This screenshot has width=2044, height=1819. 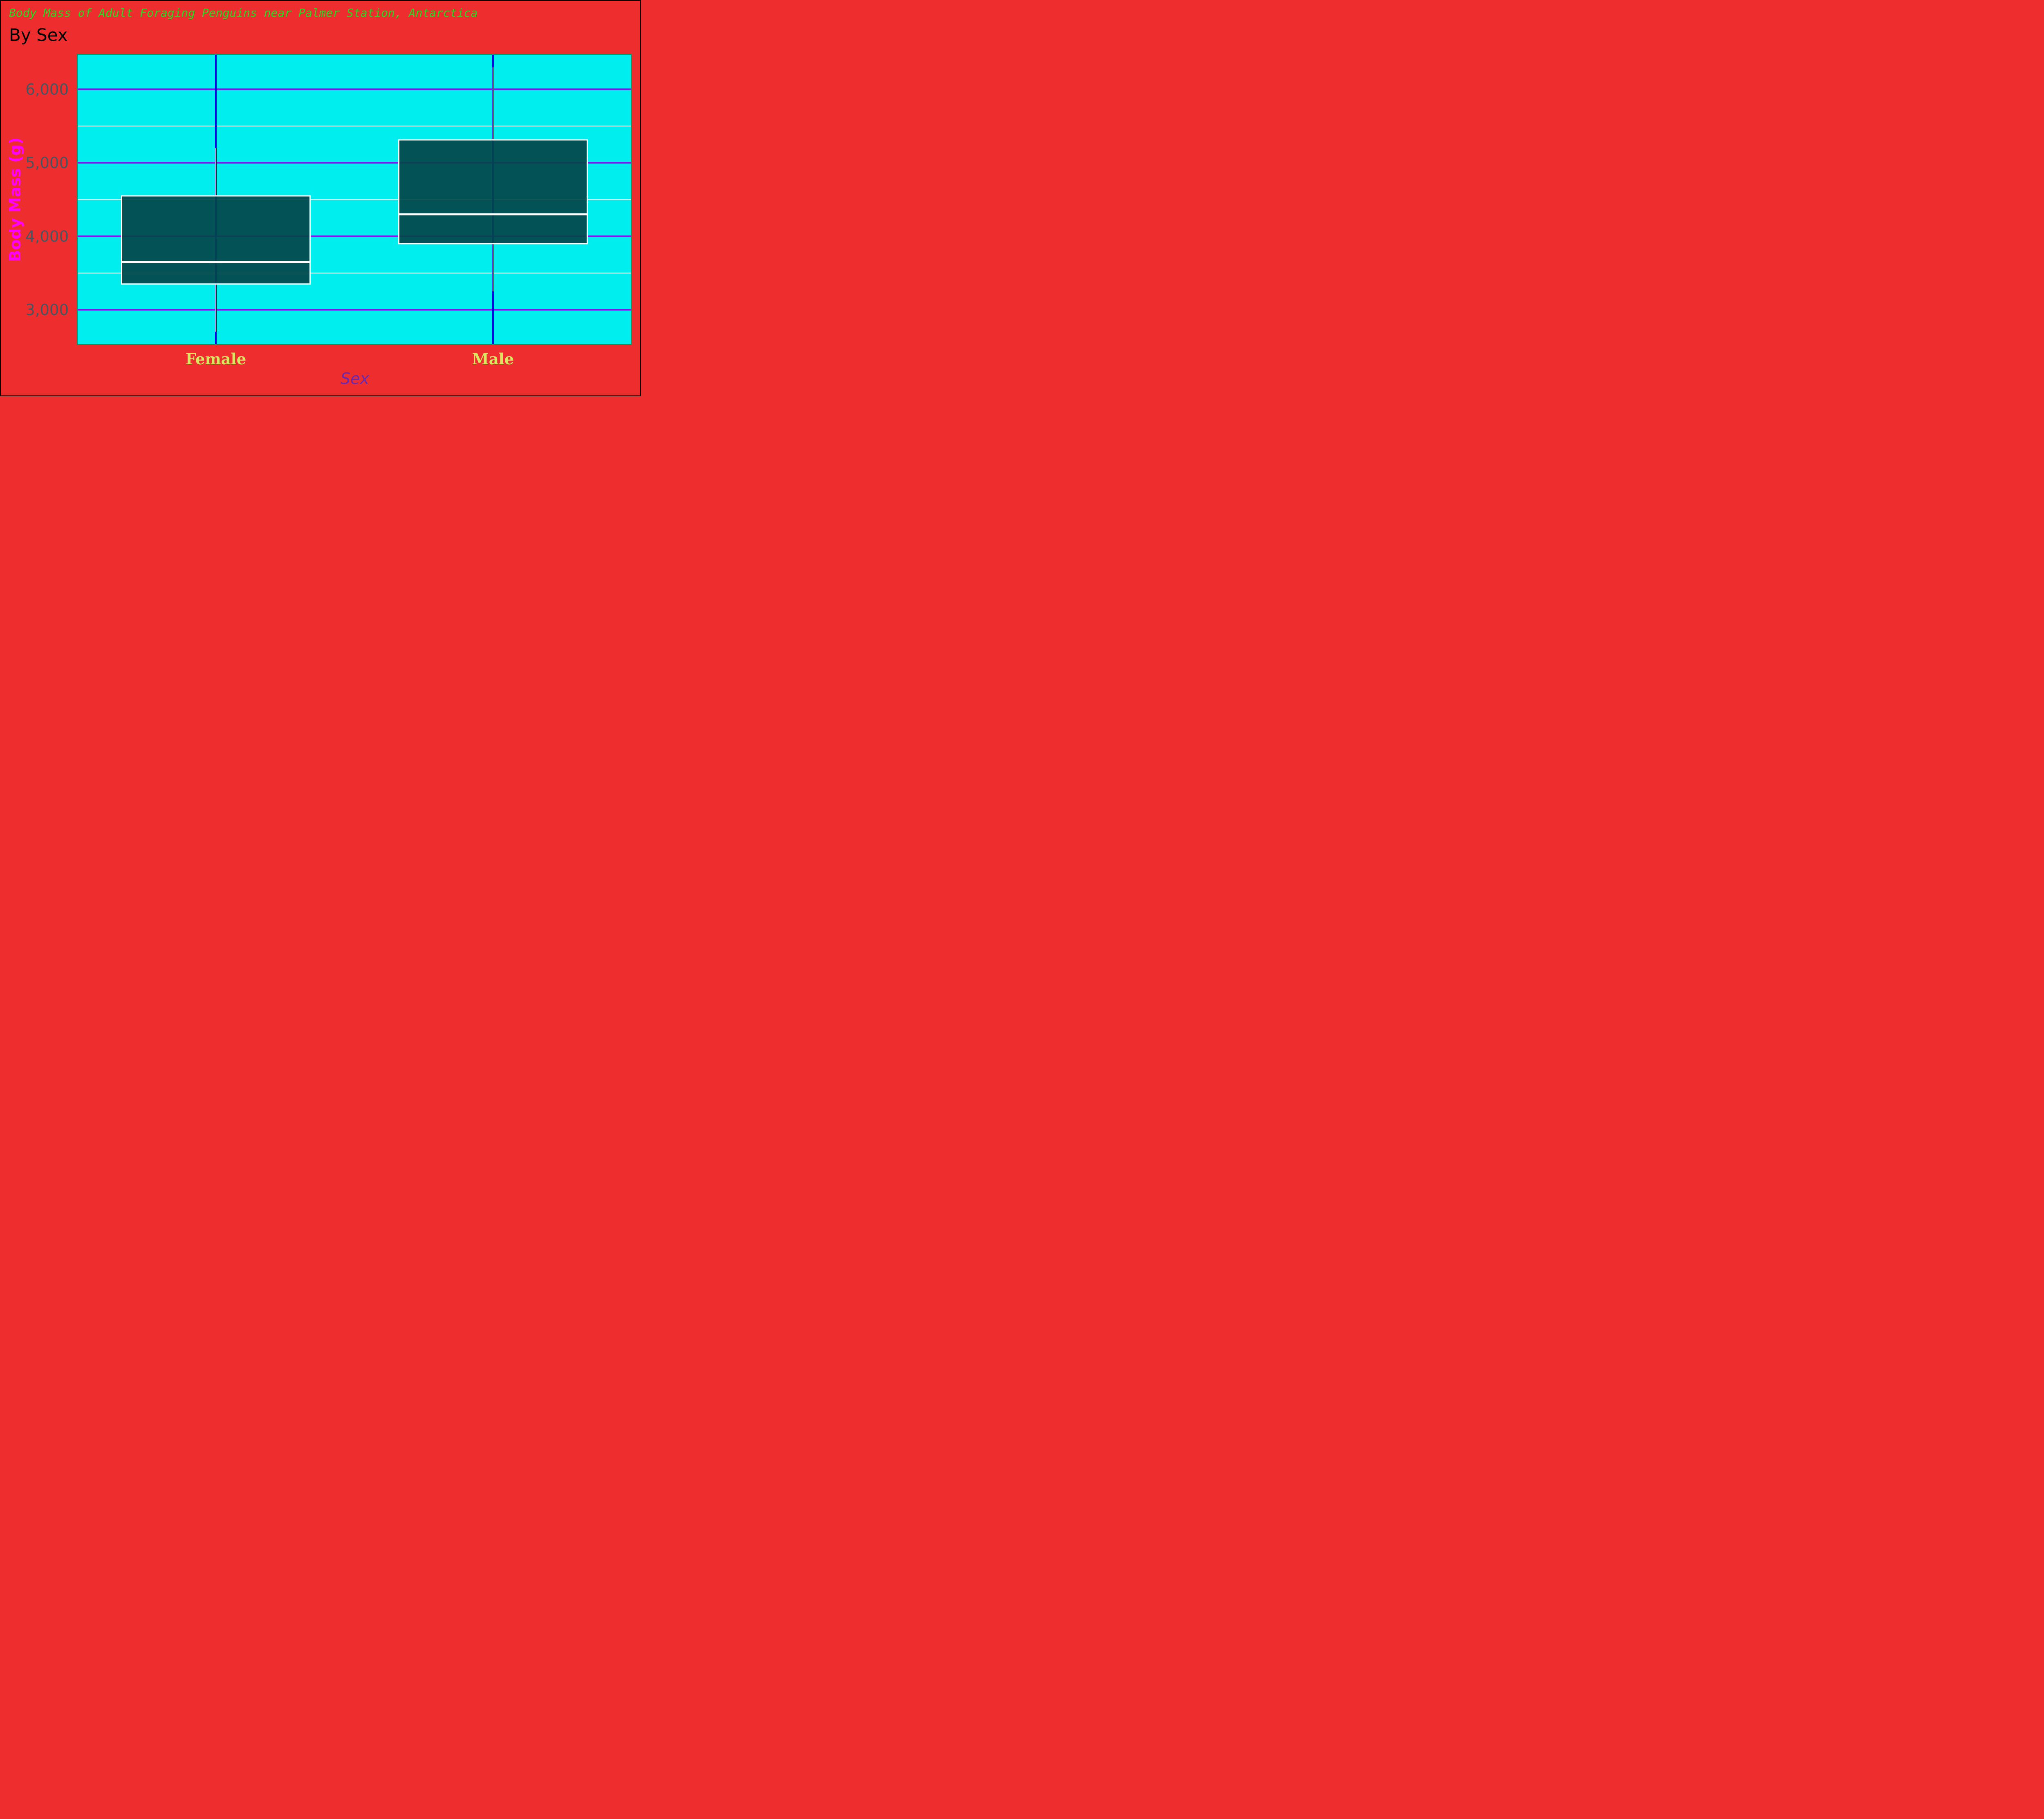 What do you see at coordinates (47, 236) in the screenshot?
I see `y-tick-label: 4,000` at bounding box center [47, 236].